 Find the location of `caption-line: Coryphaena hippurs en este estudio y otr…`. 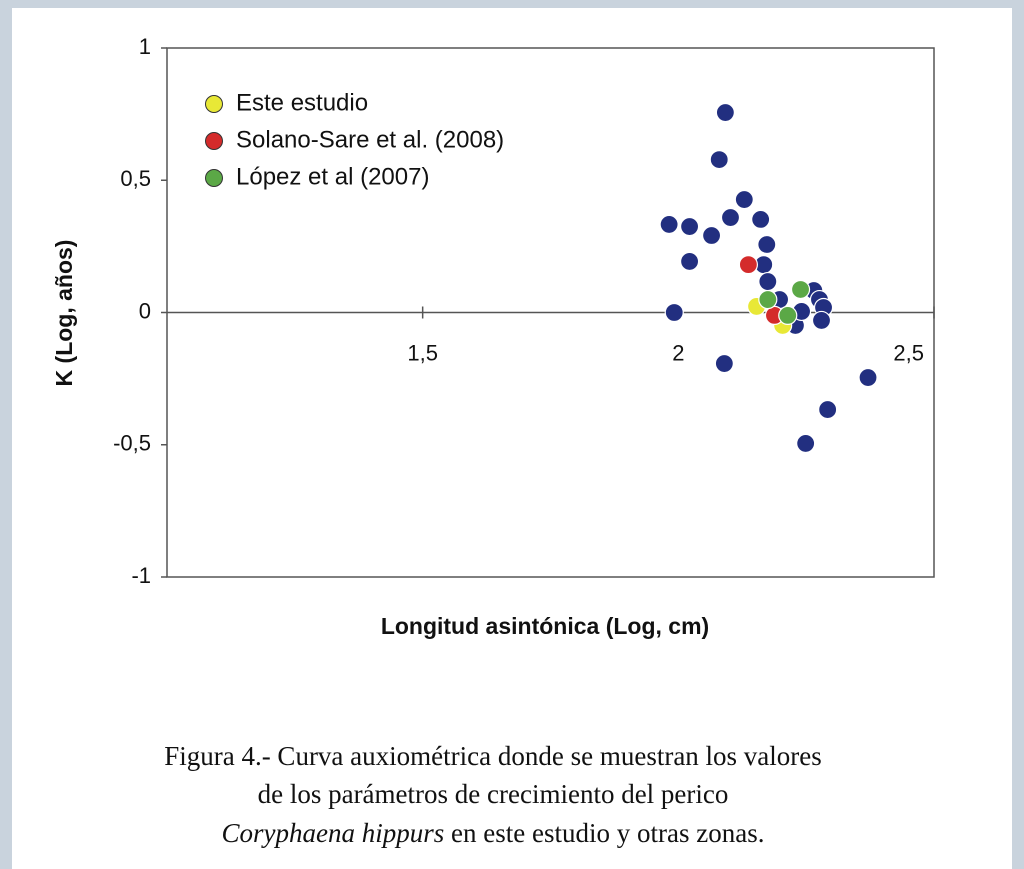

caption-line: Coryphaena hippurs en este estudio y otr… is located at coordinates (493, 833).